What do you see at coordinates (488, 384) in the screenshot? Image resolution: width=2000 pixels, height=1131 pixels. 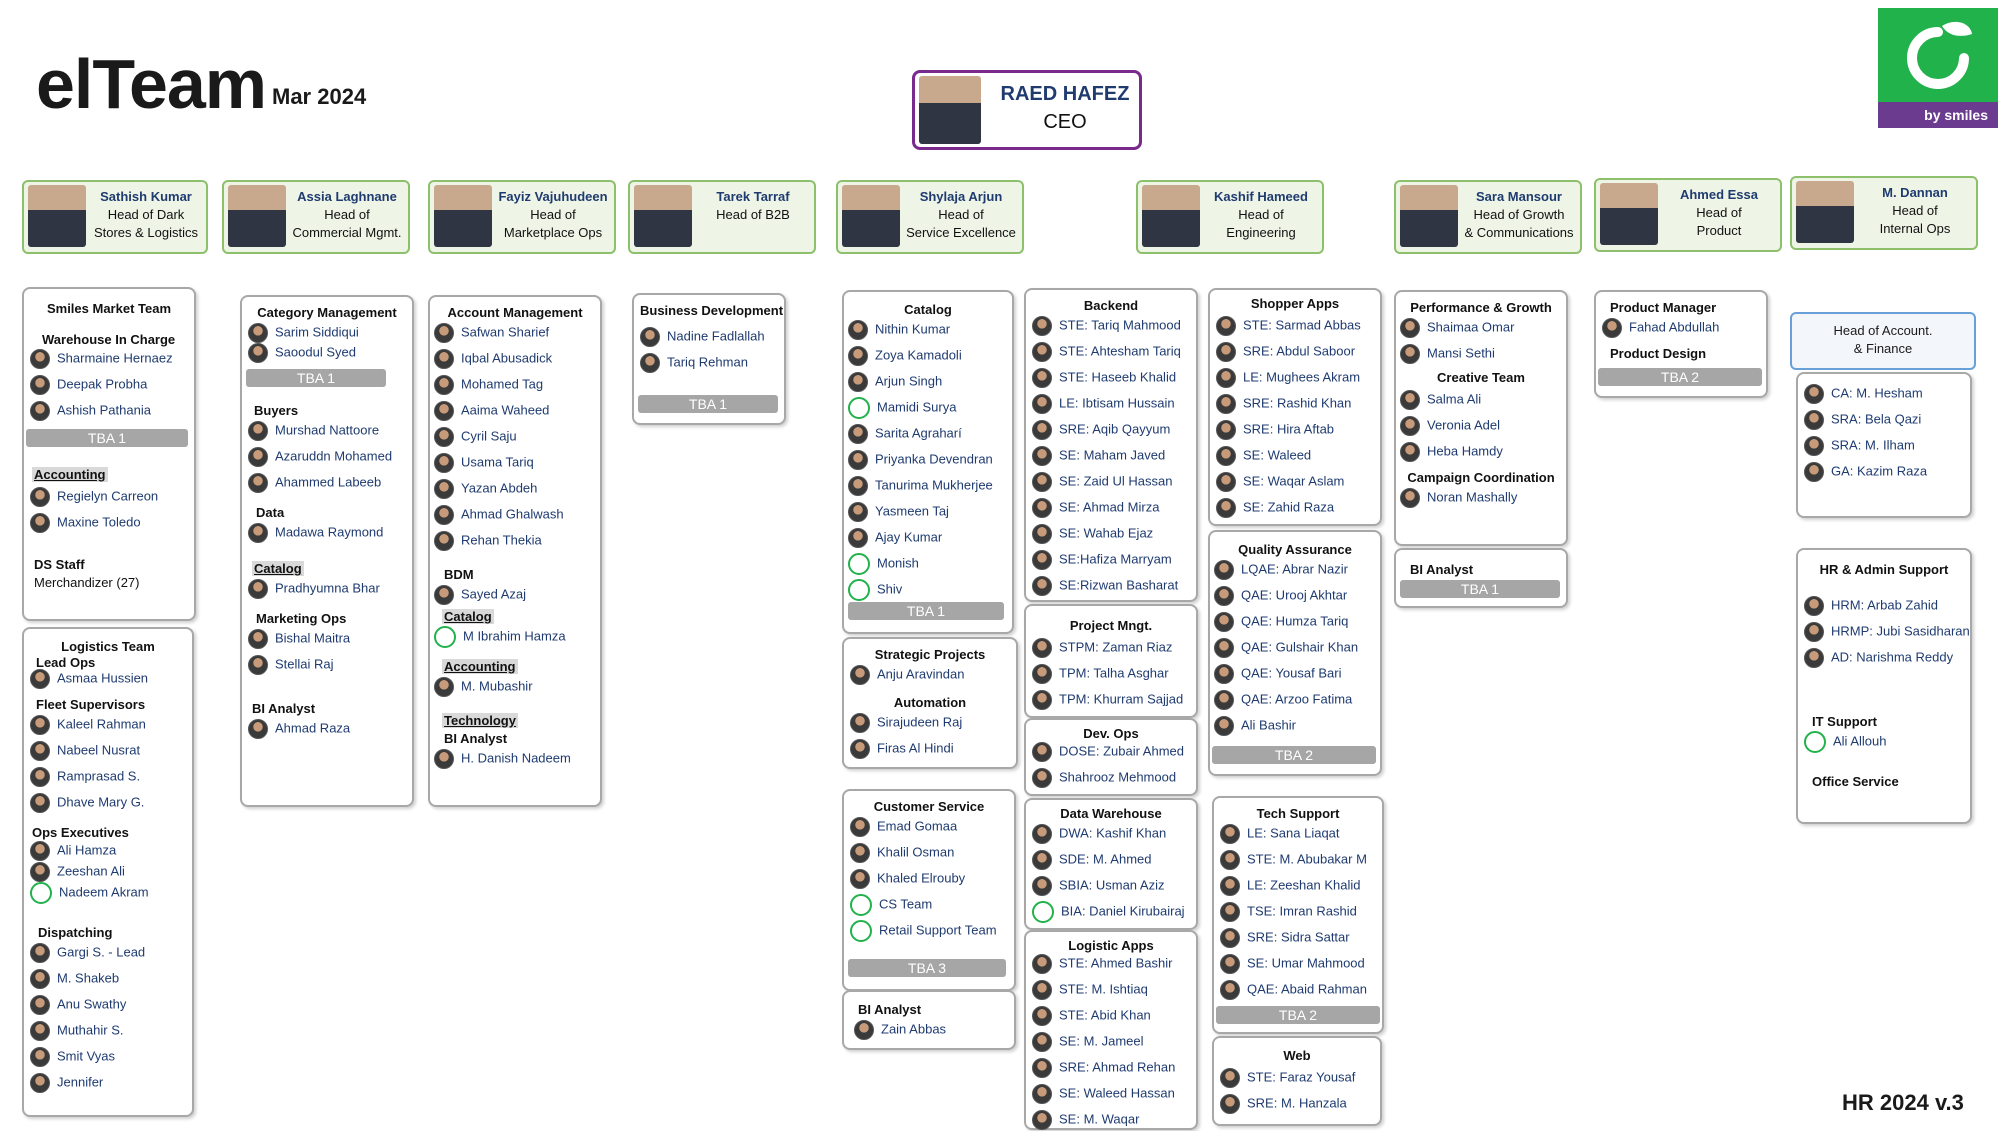 I see `member-row: Mohamed Tag` at bounding box center [488, 384].